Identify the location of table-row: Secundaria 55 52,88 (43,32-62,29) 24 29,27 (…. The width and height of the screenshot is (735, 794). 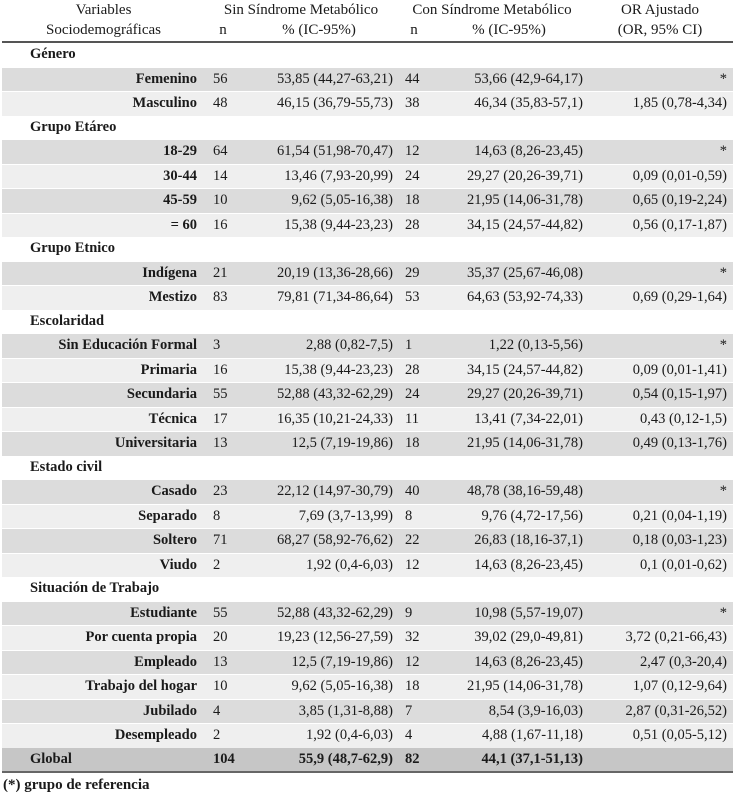
(367, 394).